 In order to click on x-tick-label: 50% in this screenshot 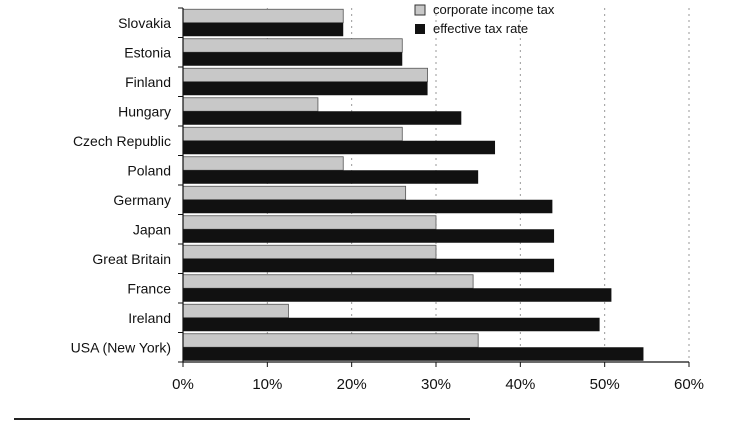, I will do `click(605, 384)`.